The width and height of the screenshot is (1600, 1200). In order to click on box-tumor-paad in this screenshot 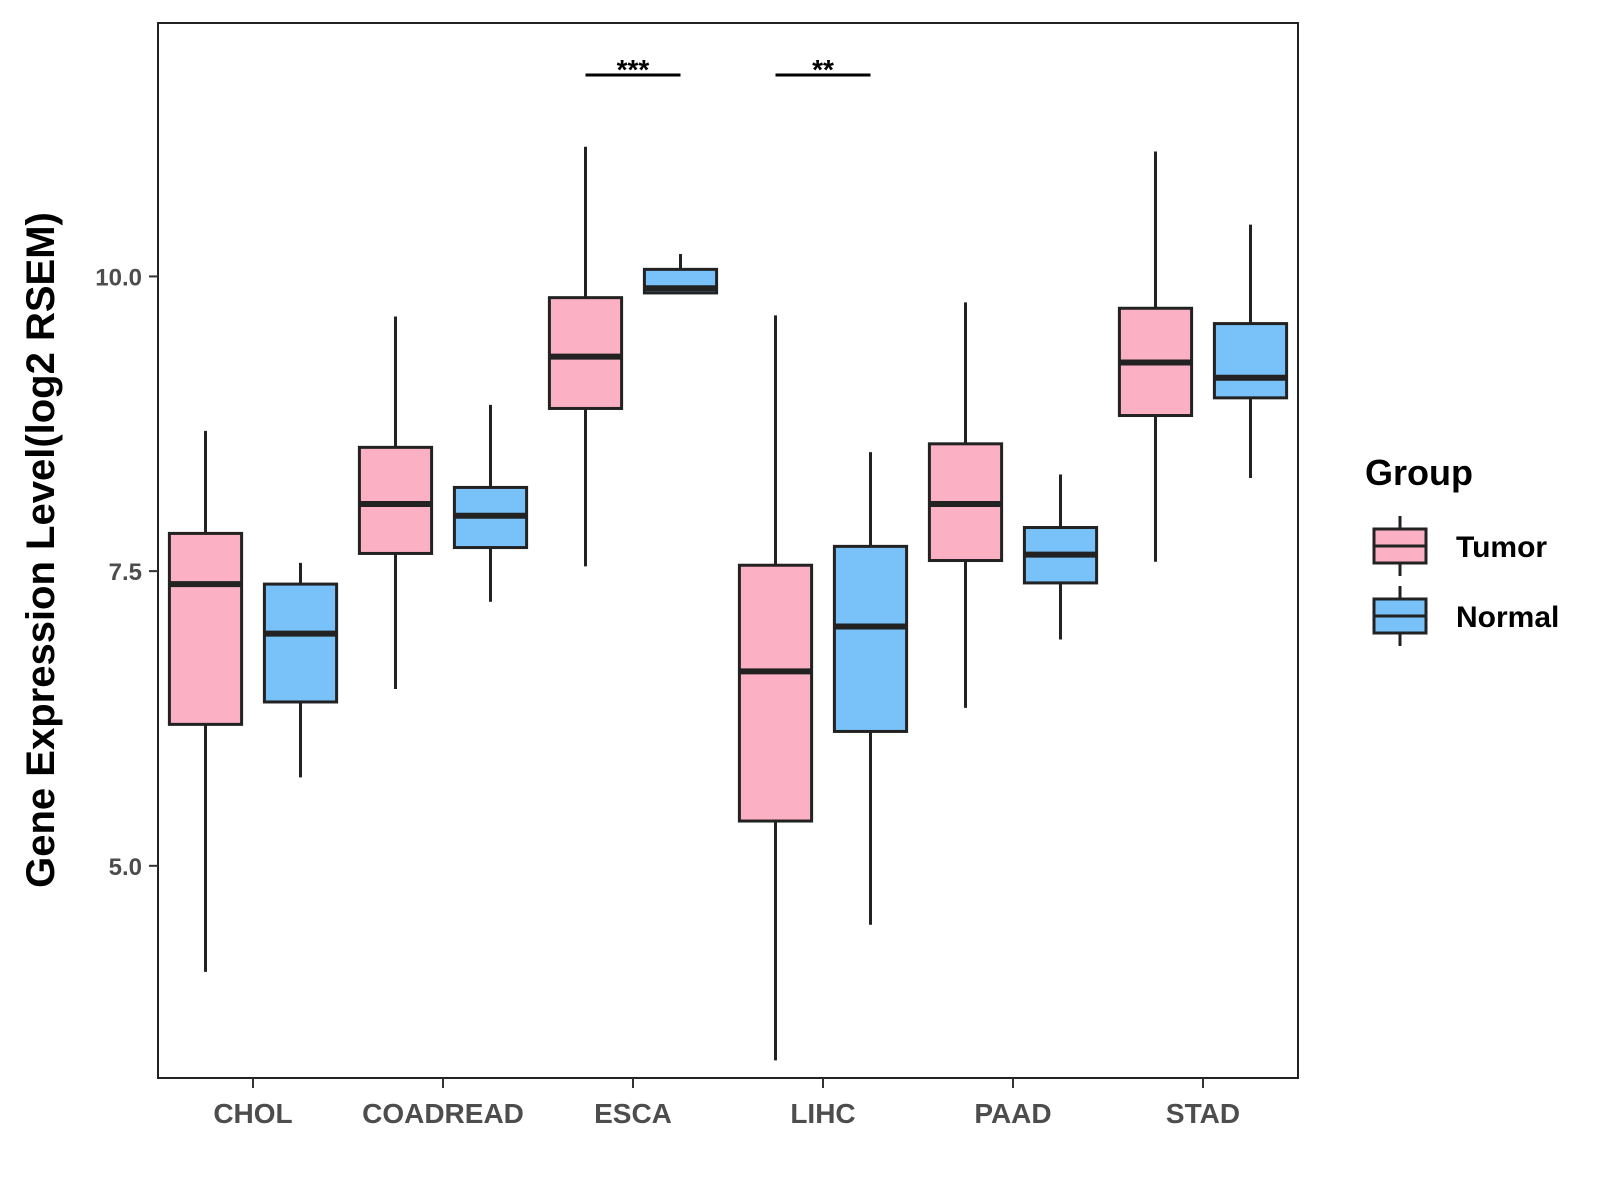, I will do `click(965, 505)`.